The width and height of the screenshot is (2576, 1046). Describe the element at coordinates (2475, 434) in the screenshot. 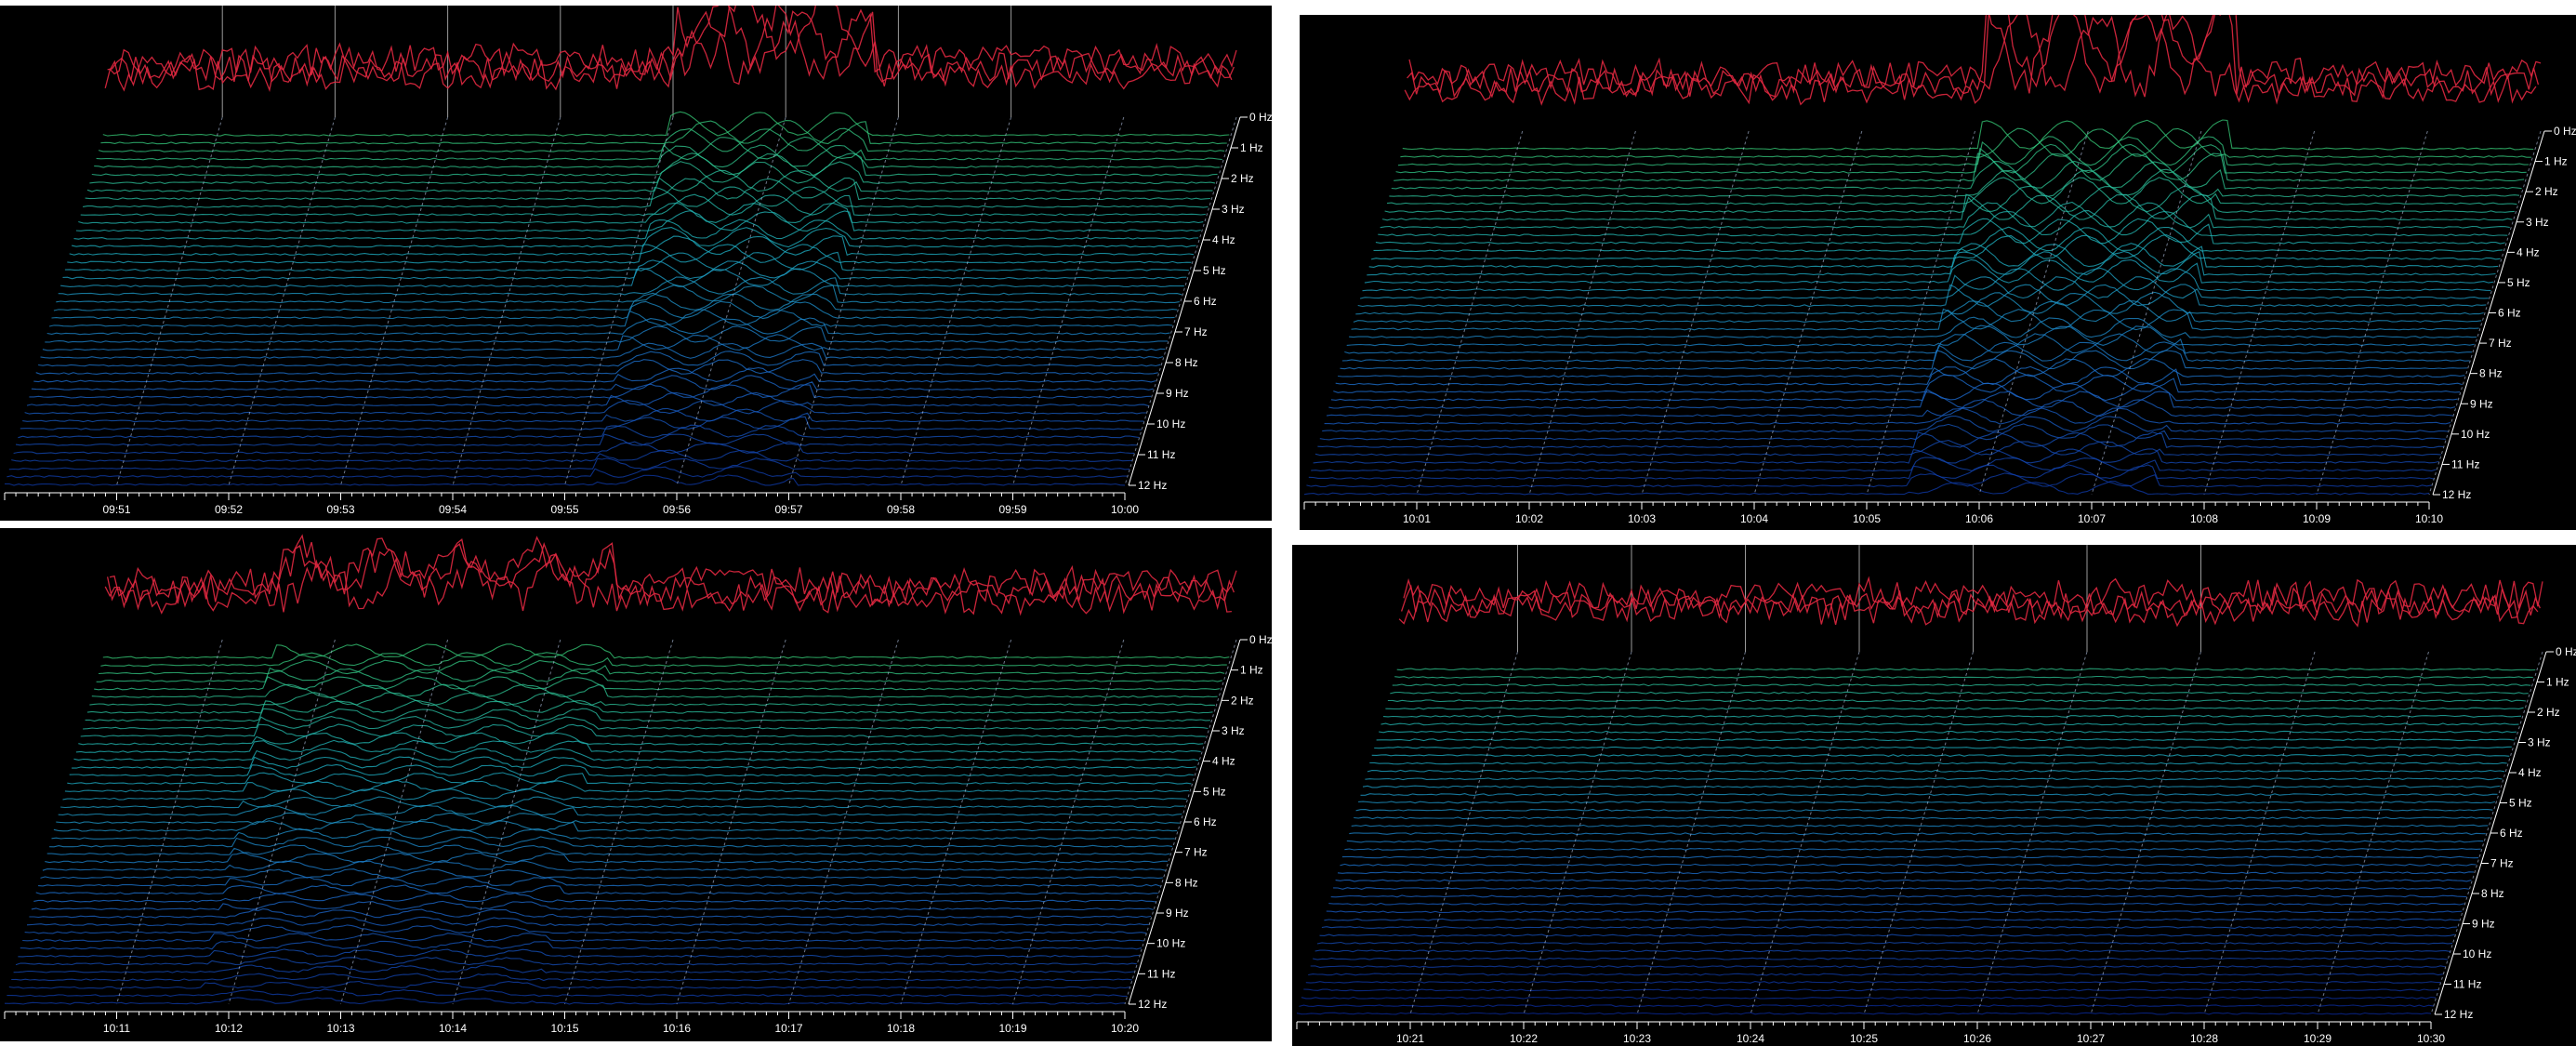

I see `frequency-tick-label: 10 Hz` at that location.